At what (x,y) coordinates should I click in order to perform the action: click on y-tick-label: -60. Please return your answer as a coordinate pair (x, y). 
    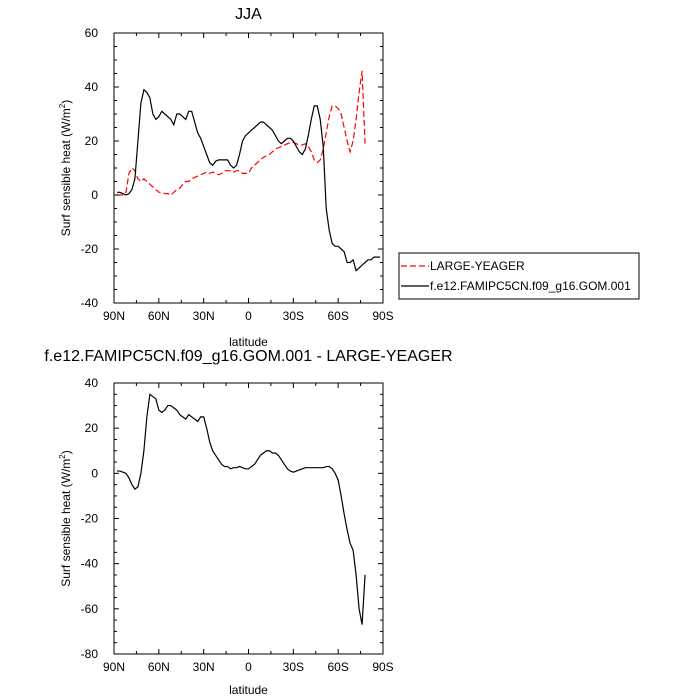
    Looking at the image, I should click on (90, 609).